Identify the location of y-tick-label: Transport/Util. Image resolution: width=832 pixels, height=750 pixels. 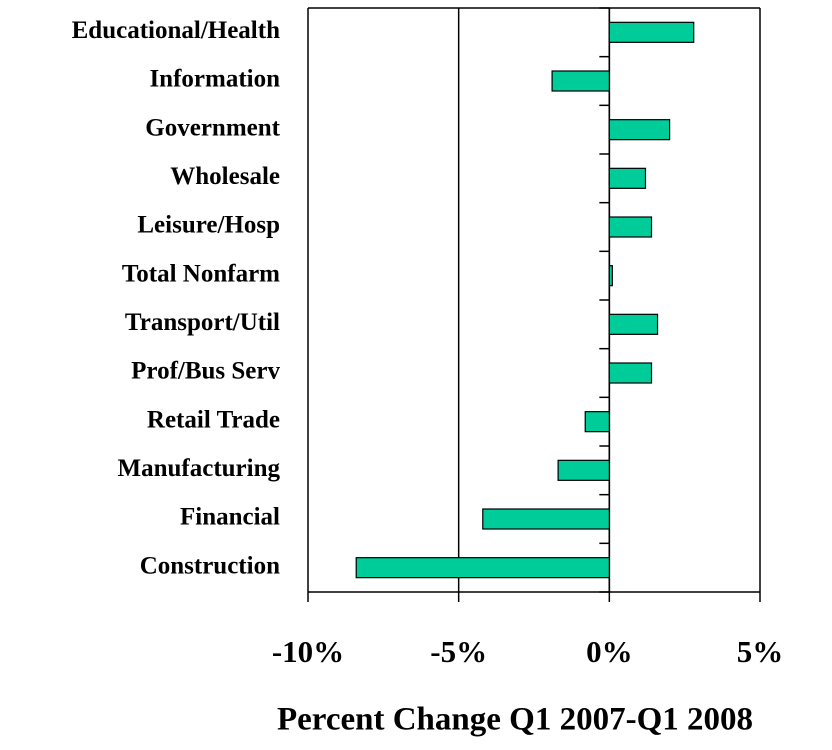
(202, 322).